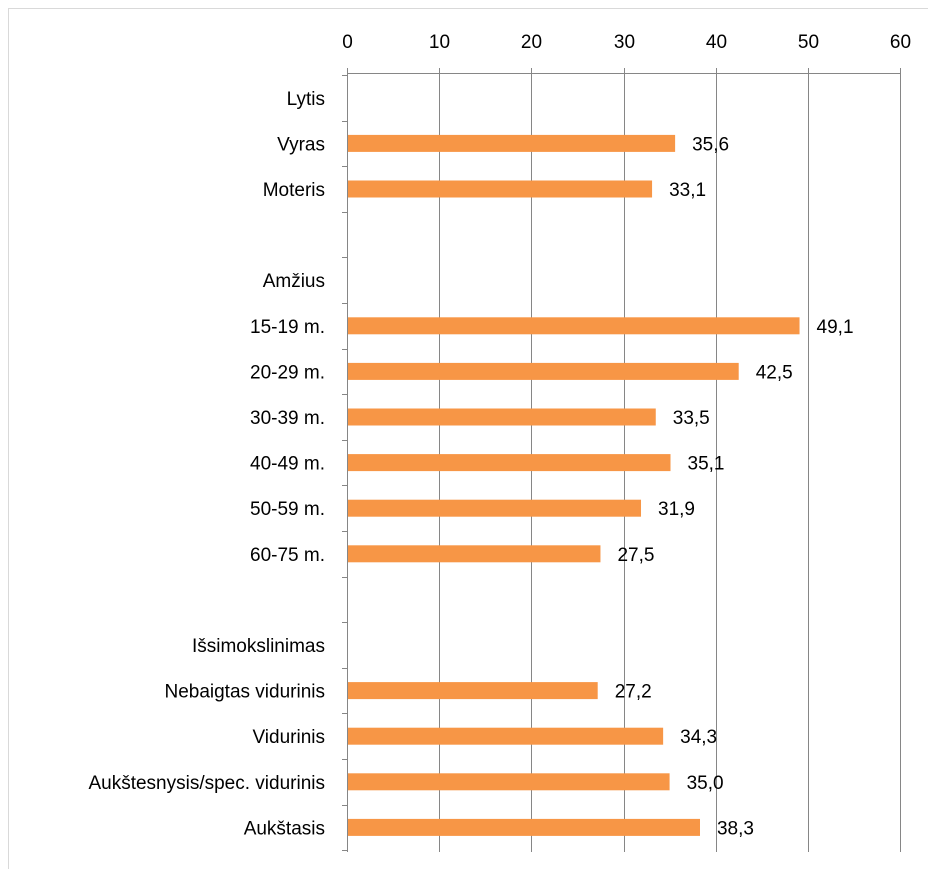 The width and height of the screenshot is (929, 870). Describe the element at coordinates (287, 555) in the screenshot. I see `category-label: 60-75 m.` at that location.